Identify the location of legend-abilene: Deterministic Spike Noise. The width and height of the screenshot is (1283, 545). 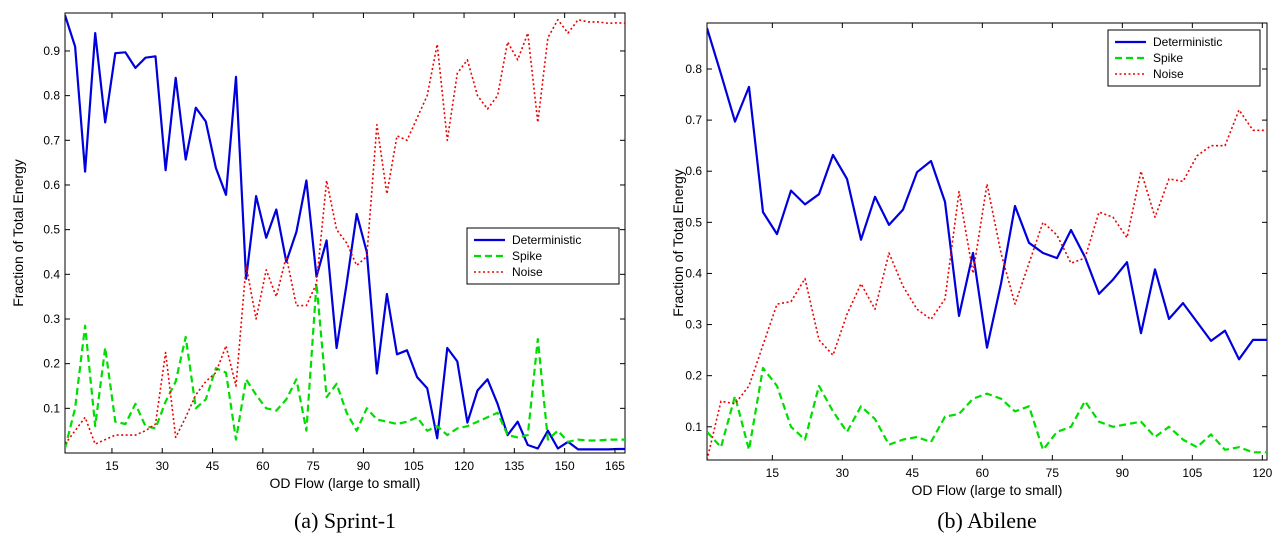
(1184, 58).